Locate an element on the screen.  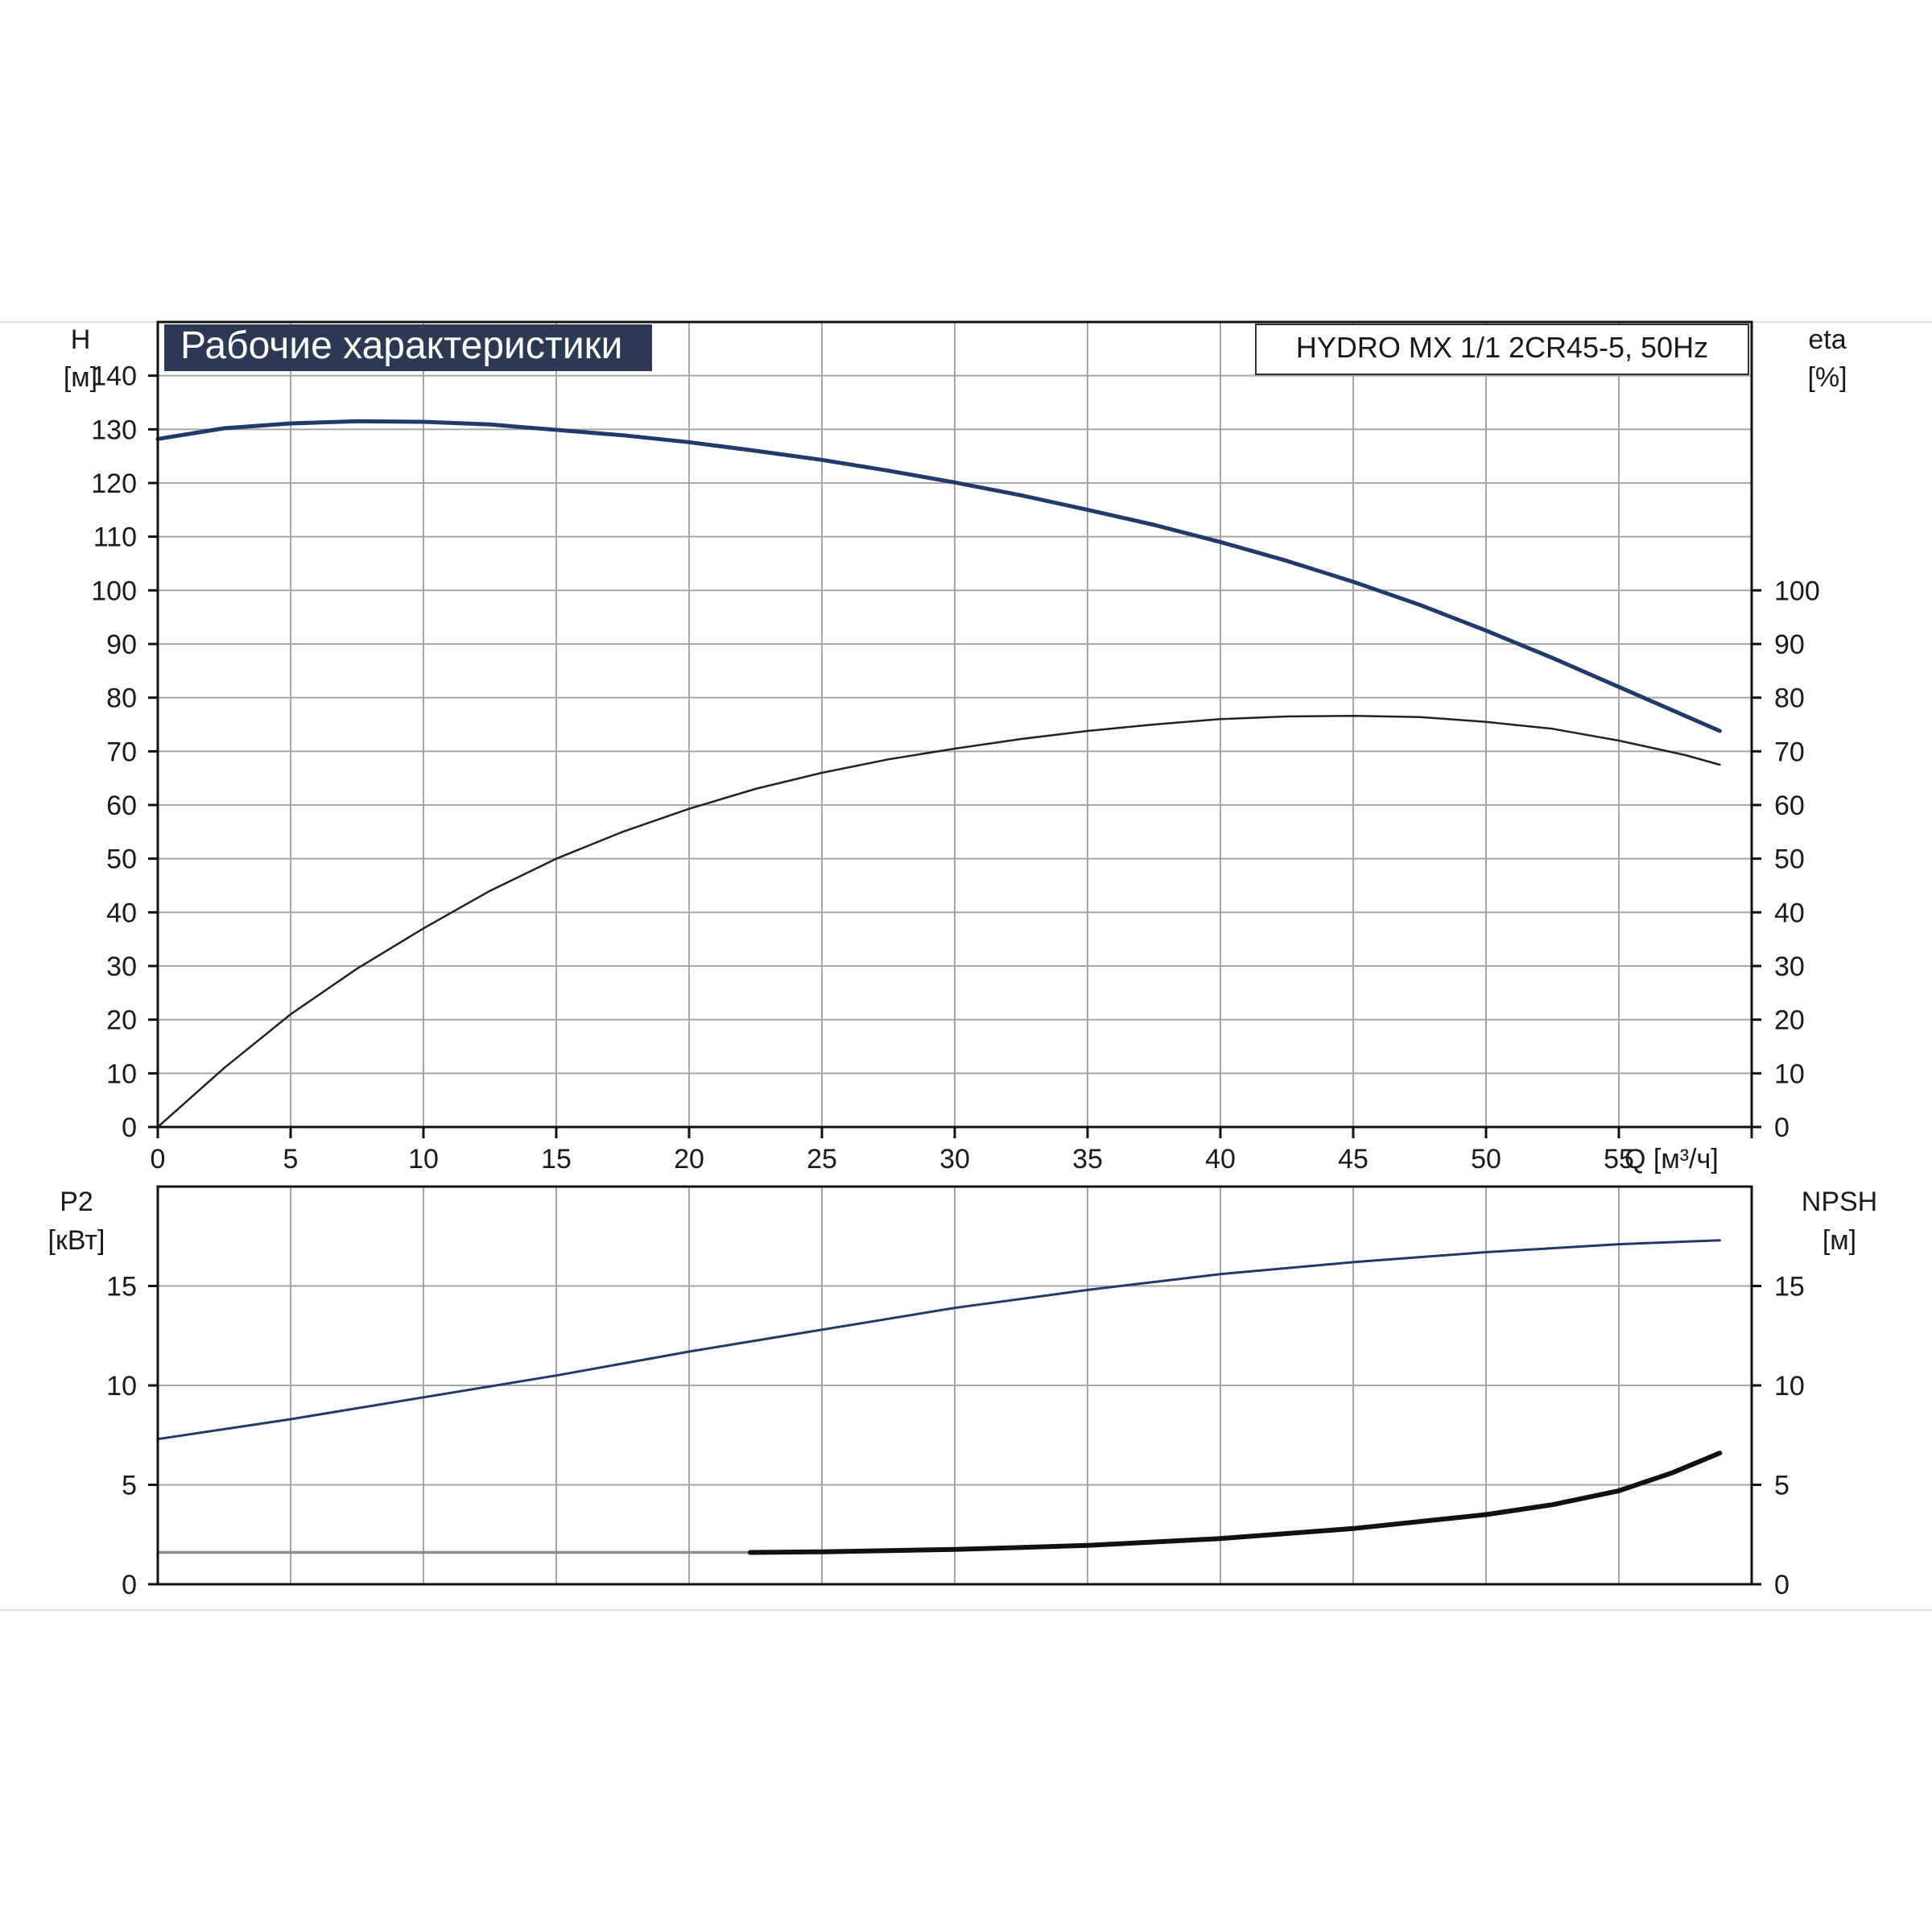
y-left-tick-label: 80 is located at coordinates (121, 698).